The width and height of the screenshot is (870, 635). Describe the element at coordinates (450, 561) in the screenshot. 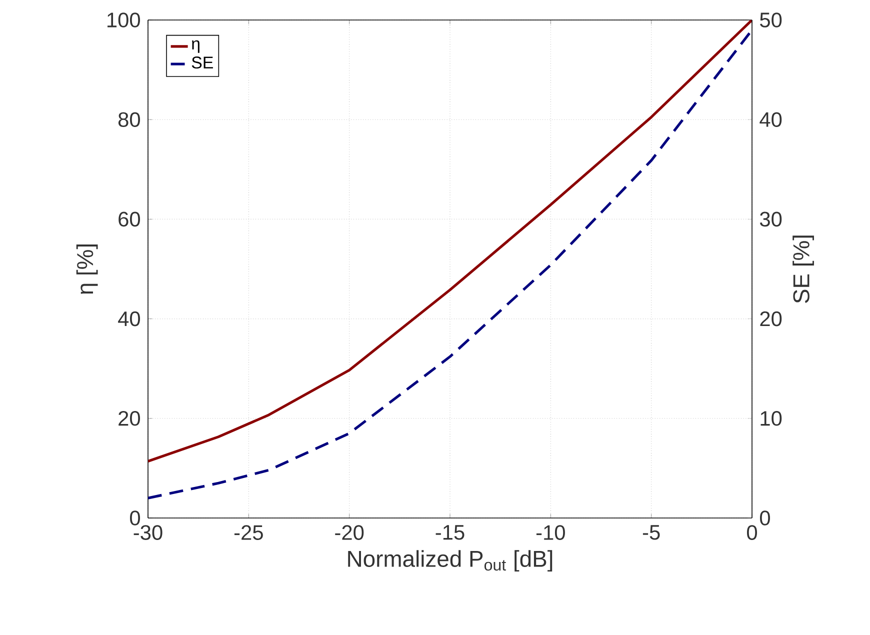

I see `x-axis-title: Normalized P$_{out}$ [dB]` at that location.